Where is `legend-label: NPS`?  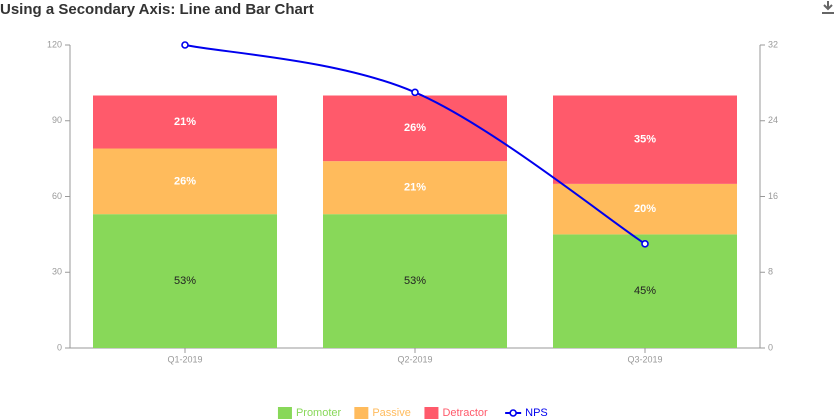 legend-label: NPS is located at coordinates (536, 413).